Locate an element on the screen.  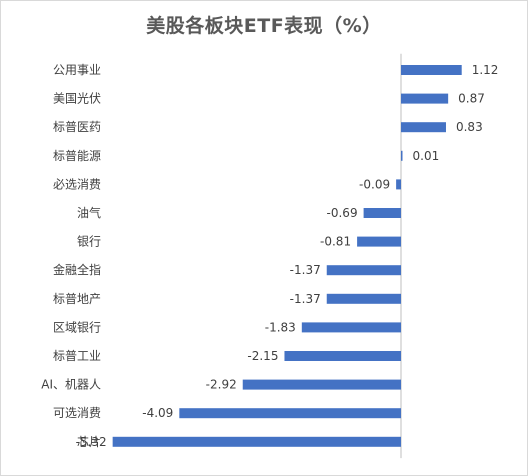
category-label: 必选消费 is located at coordinates (77, 184).